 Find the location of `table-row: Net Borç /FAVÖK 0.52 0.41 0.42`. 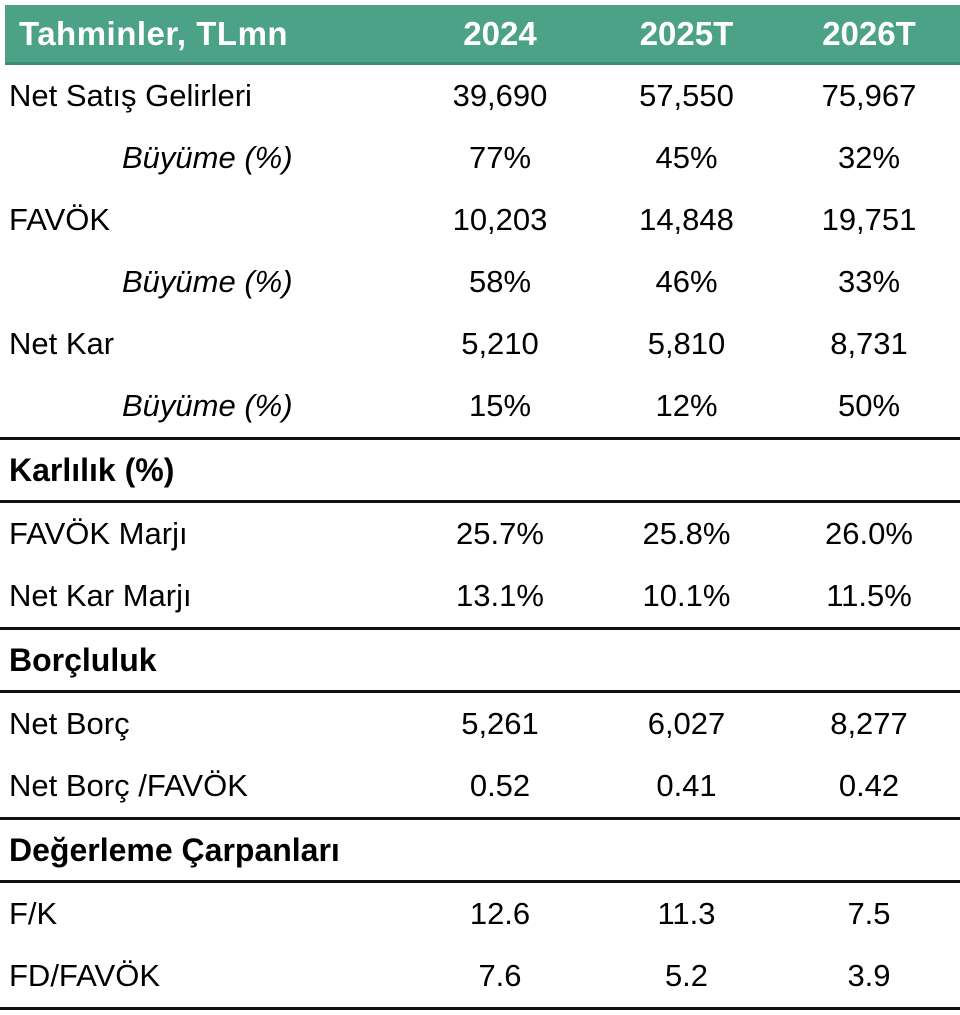

table-row: Net Borç /FAVÖK 0.52 0.41 0.42 is located at coordinates (480, 786).